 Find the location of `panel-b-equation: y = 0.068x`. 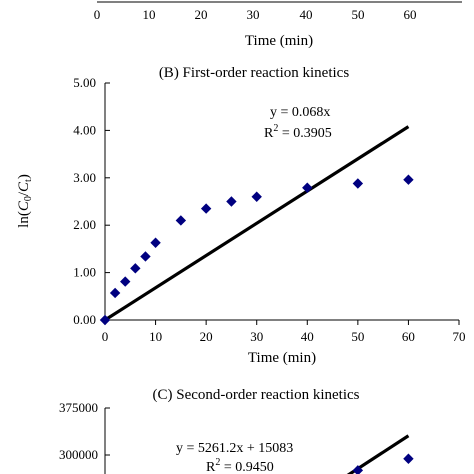

panel-b-equation: y = 0.068x is located at coordinates (300, 112).